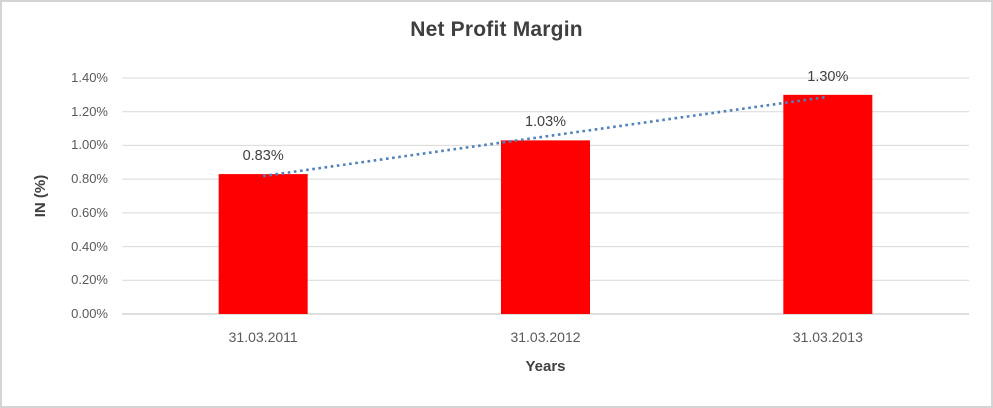 The image size is (993, 408). I want to click on y-tick-label: 1.20%, so click(89, 111).